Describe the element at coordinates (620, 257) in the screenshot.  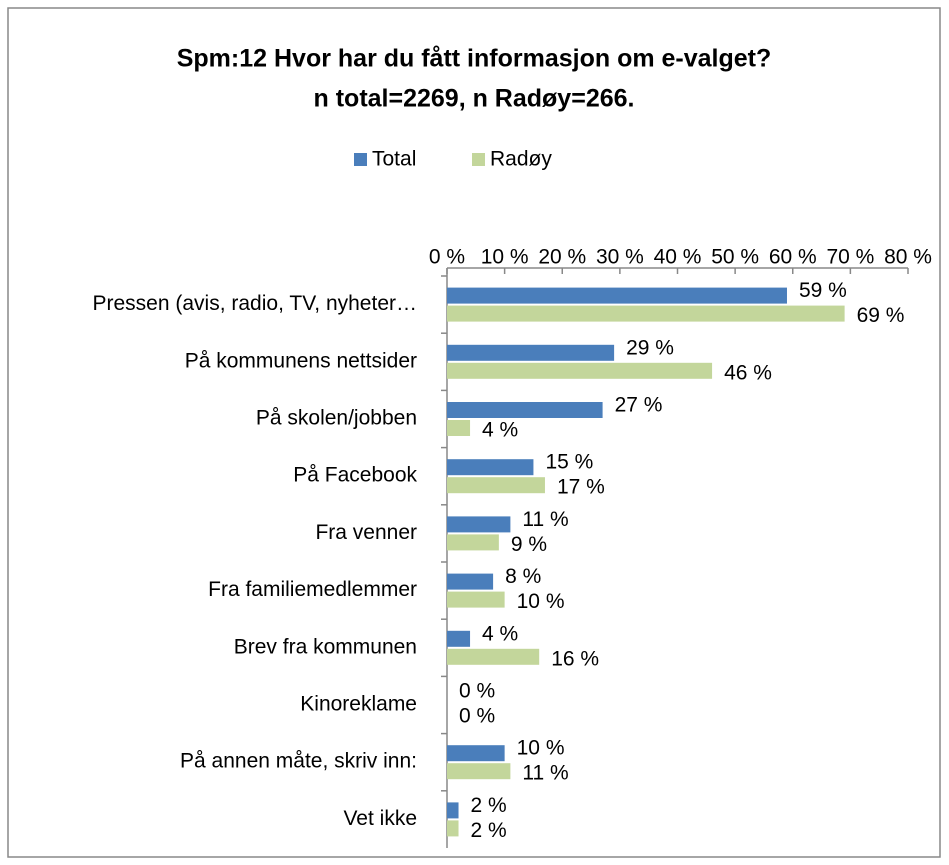
I see `x-tick-label: 30 %` at that location.